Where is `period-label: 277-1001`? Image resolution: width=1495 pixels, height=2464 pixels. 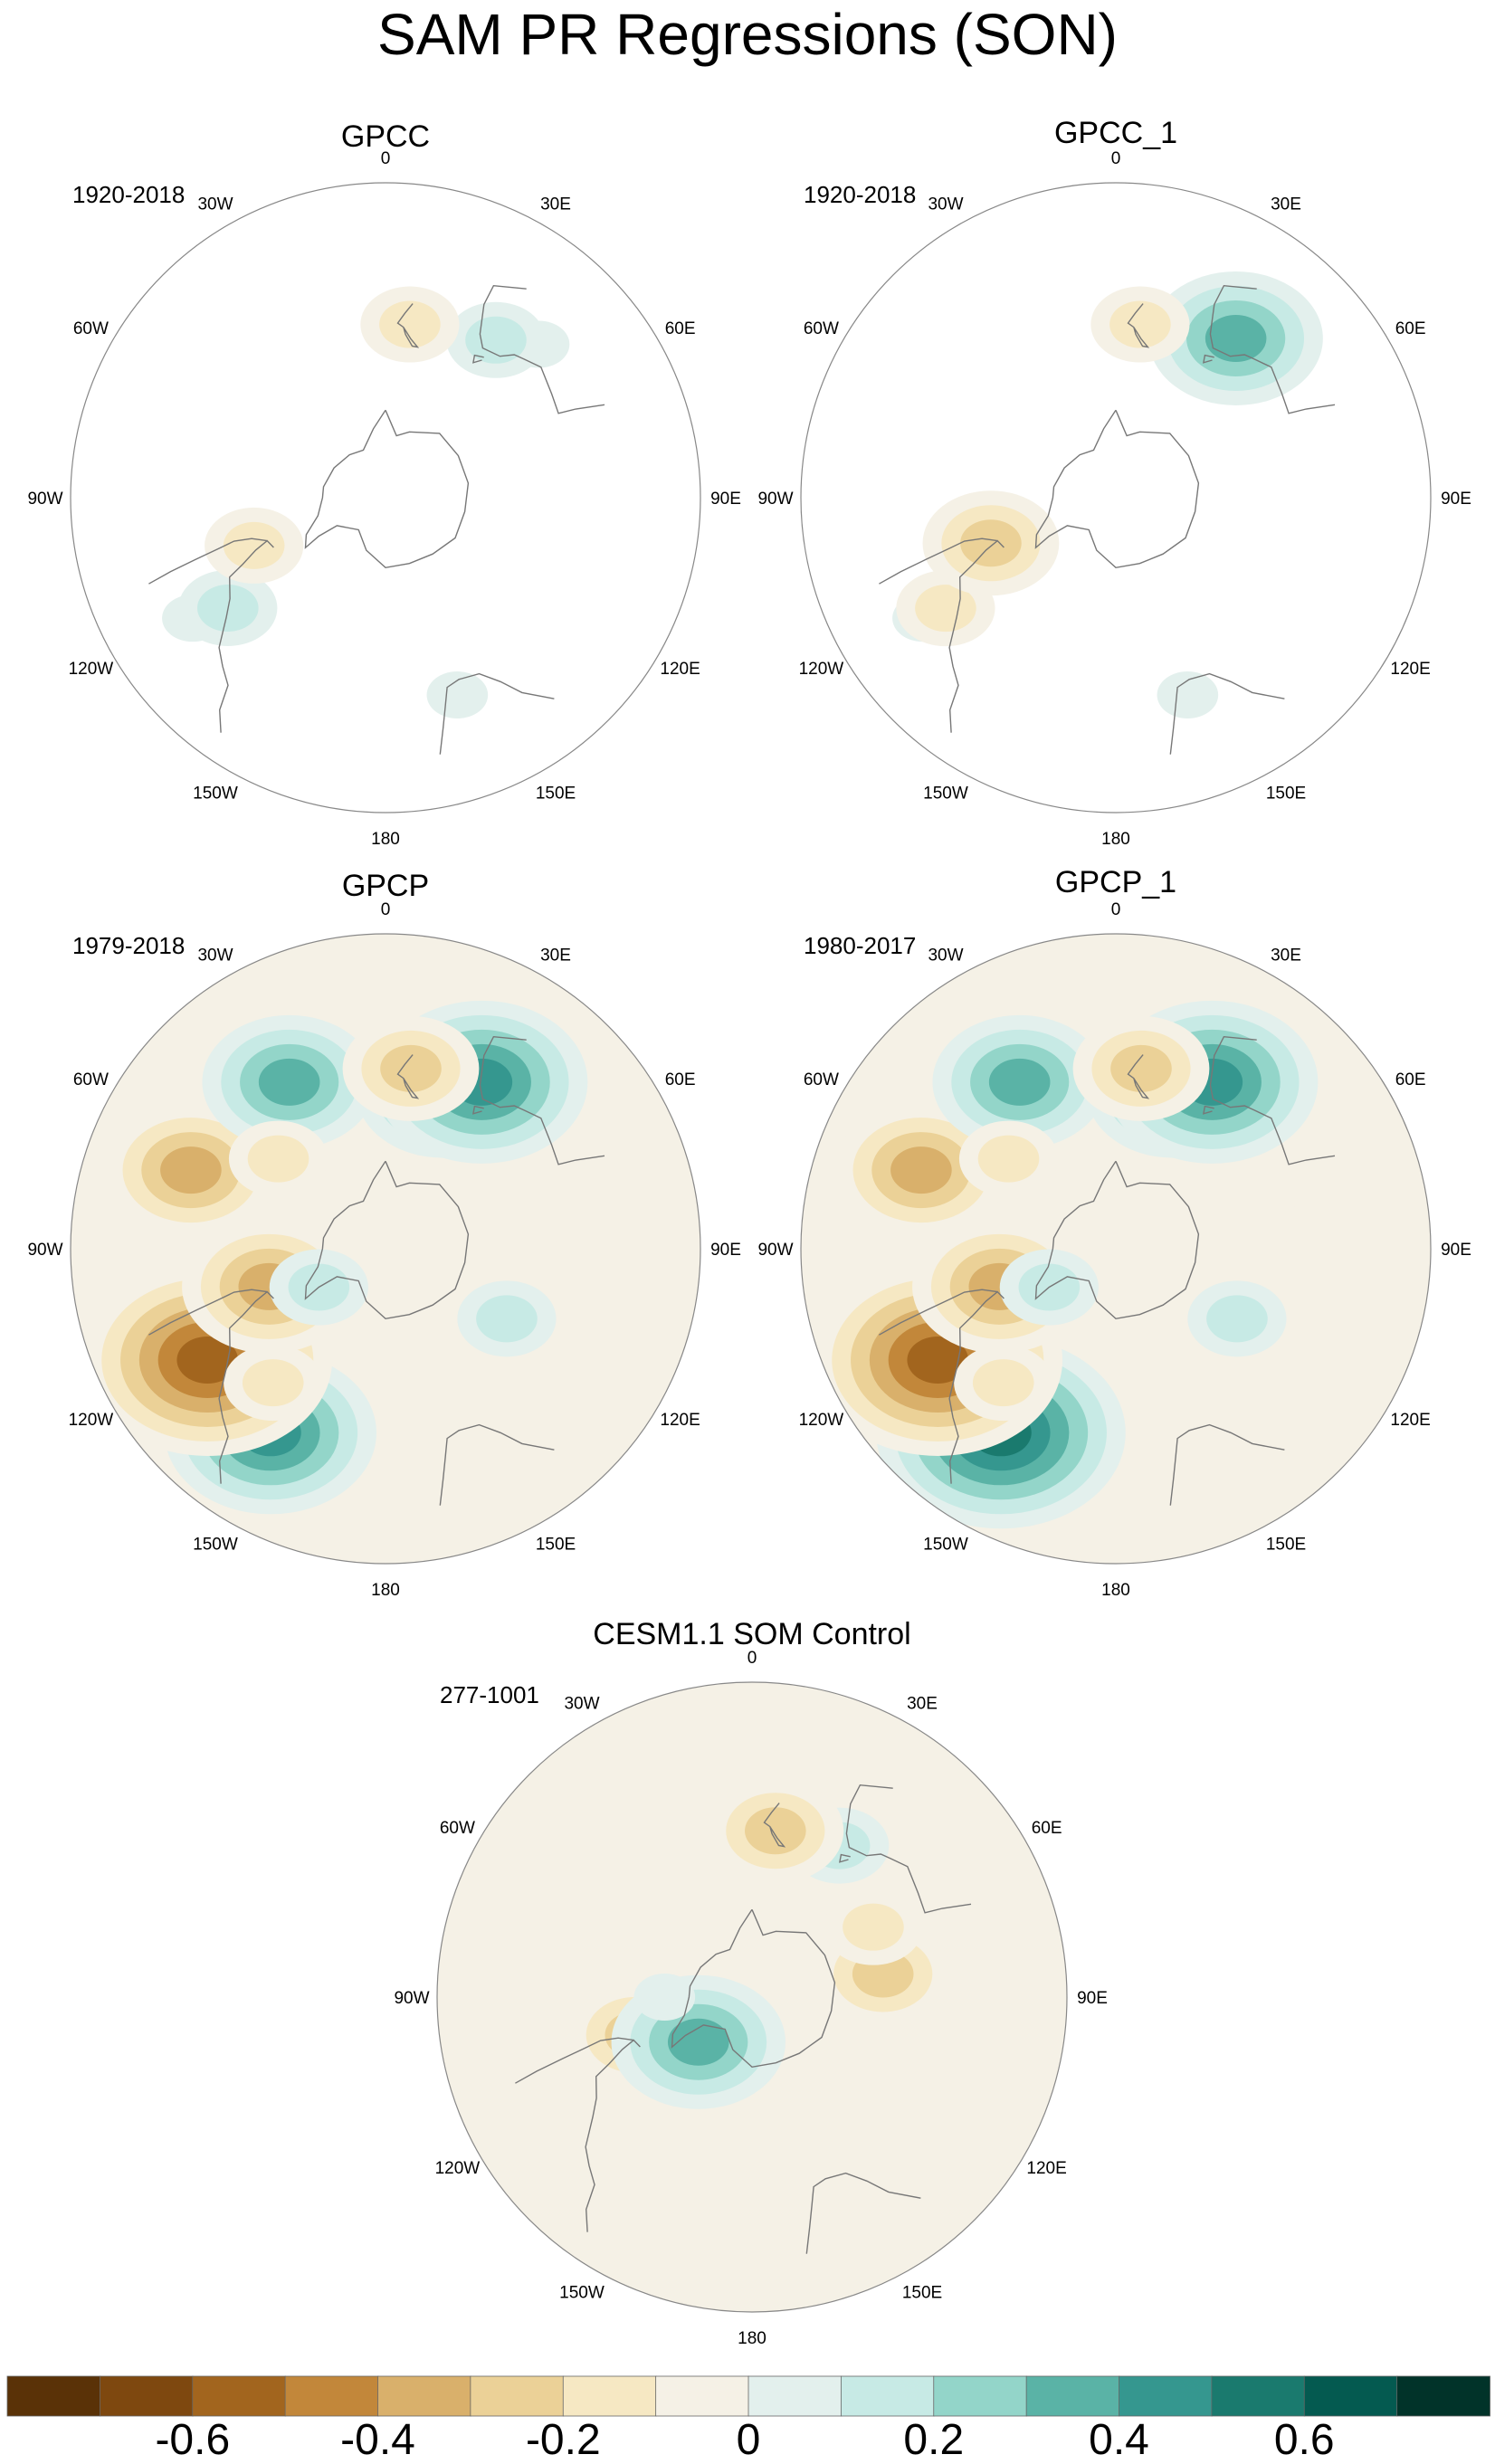
period-label: 277-1001 is located at coordinates (489, 1694).